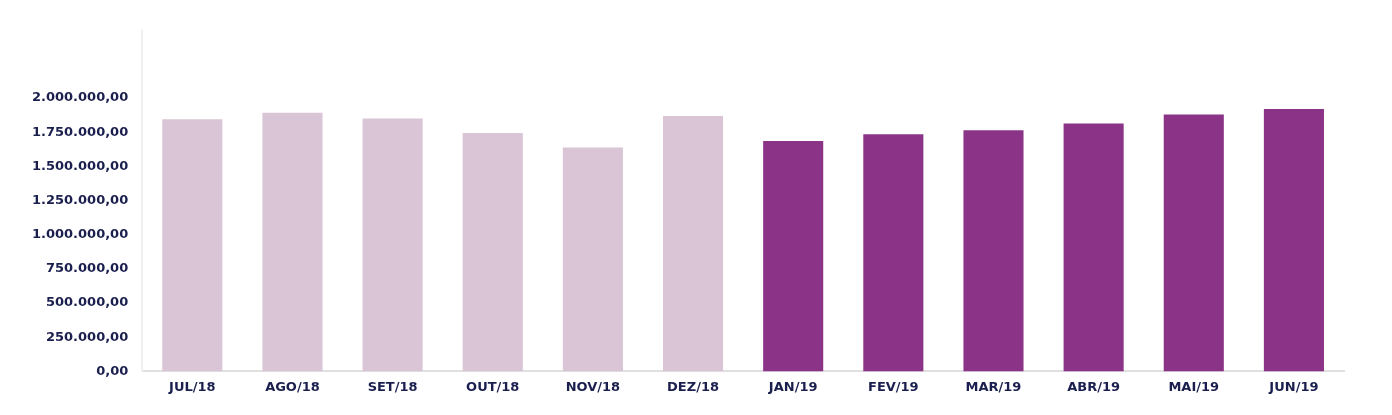  I want to click on x-tick-label: JUL/18, so click(192, 386).